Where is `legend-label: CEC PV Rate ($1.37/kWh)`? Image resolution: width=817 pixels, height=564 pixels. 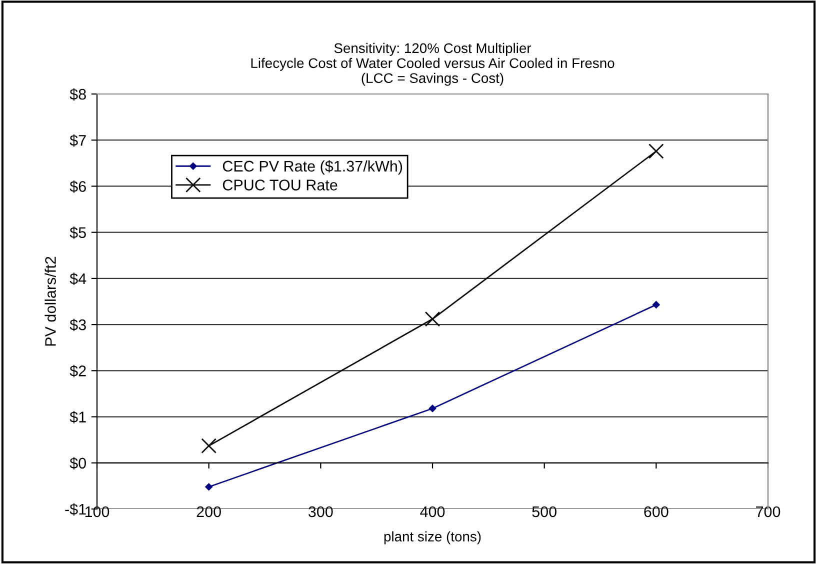 legend-label: CEC PV Rate ($1.37/kWh) is located at coordinates (312, 167).